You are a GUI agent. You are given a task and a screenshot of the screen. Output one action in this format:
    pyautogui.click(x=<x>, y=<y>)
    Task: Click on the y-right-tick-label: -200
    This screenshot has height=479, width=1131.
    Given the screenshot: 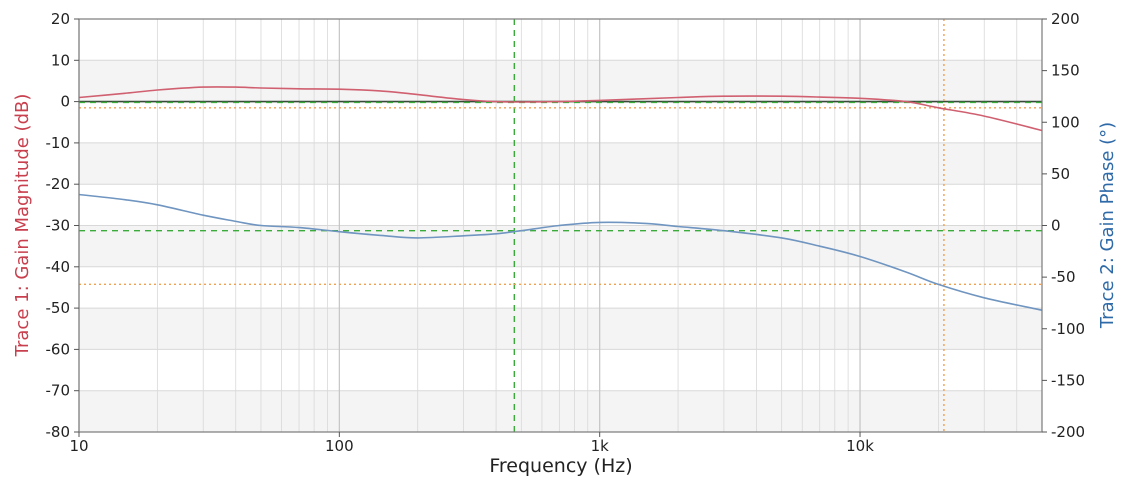 What is the action you would take?
    pyautogui.click(x=1068, y=432)
    